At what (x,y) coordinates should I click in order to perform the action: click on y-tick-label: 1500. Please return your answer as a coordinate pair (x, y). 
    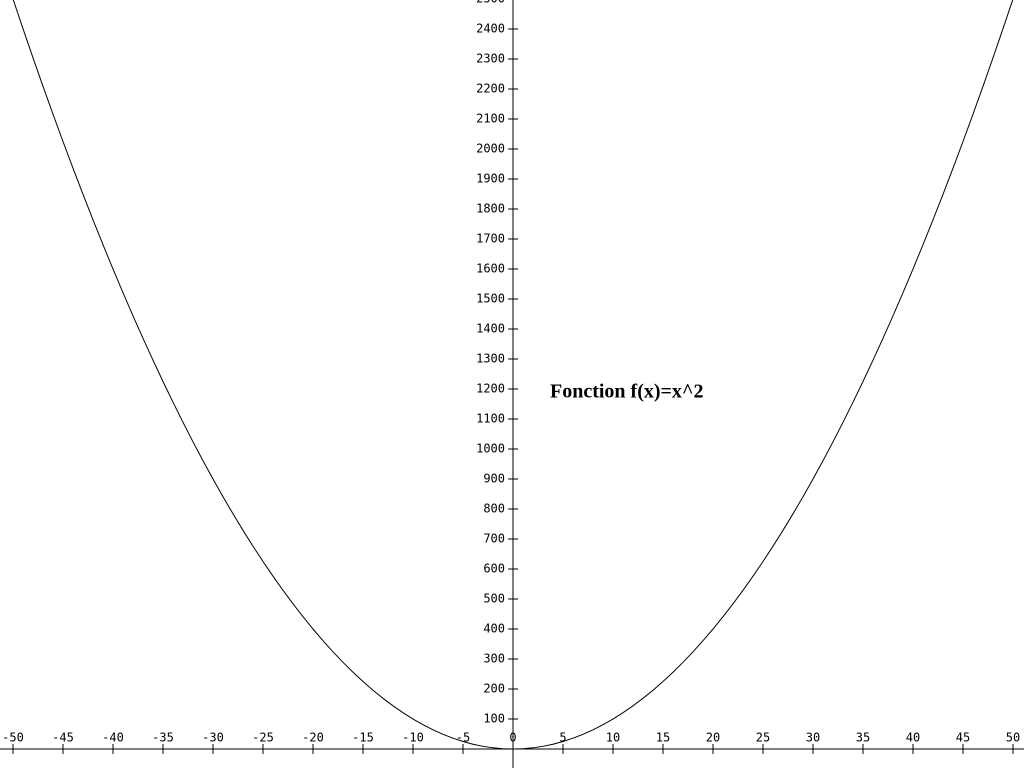
    Looking at the image, I should click on (490, 299).